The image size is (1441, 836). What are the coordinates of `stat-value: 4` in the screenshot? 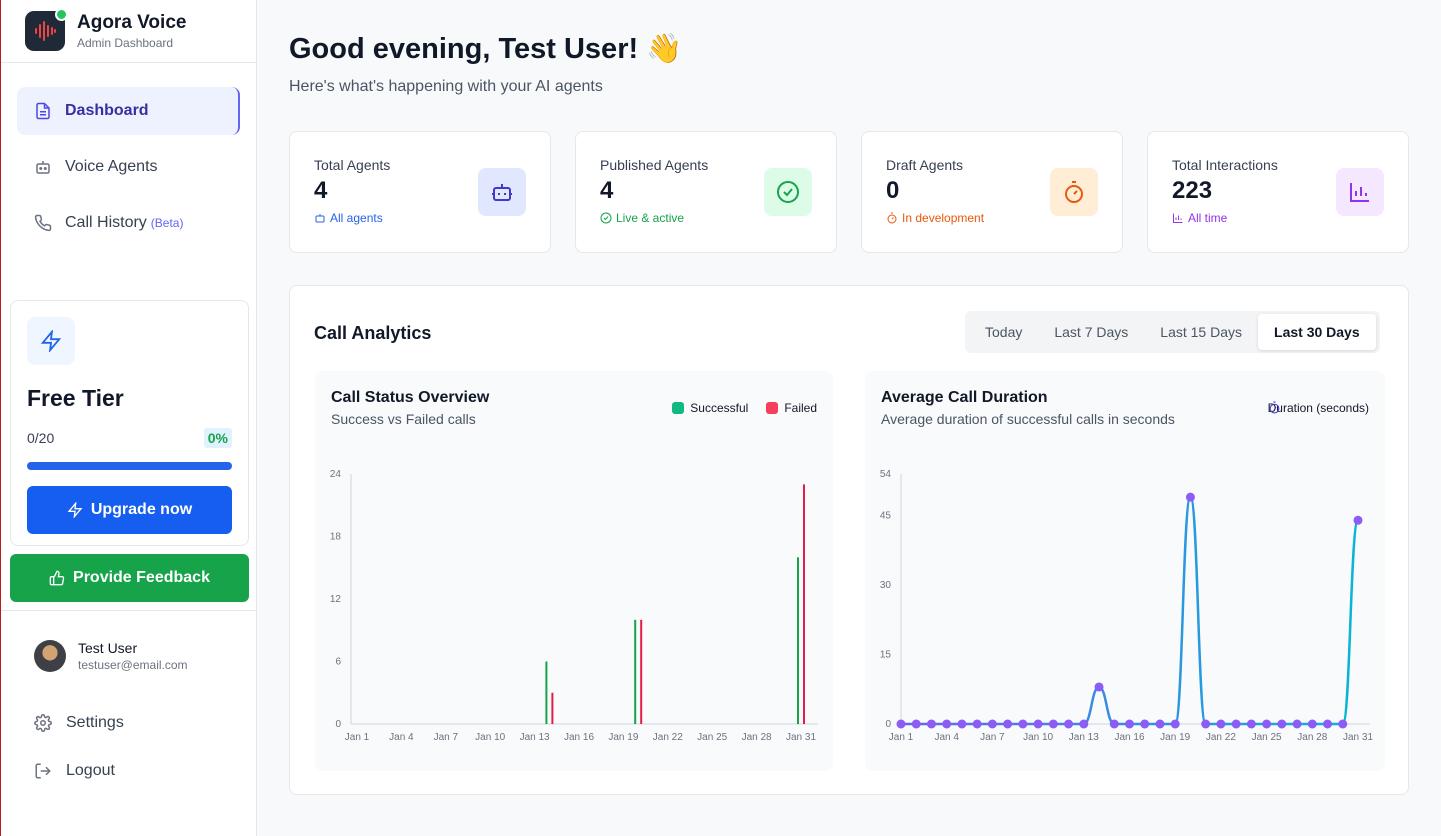 It's located at (321, 190).